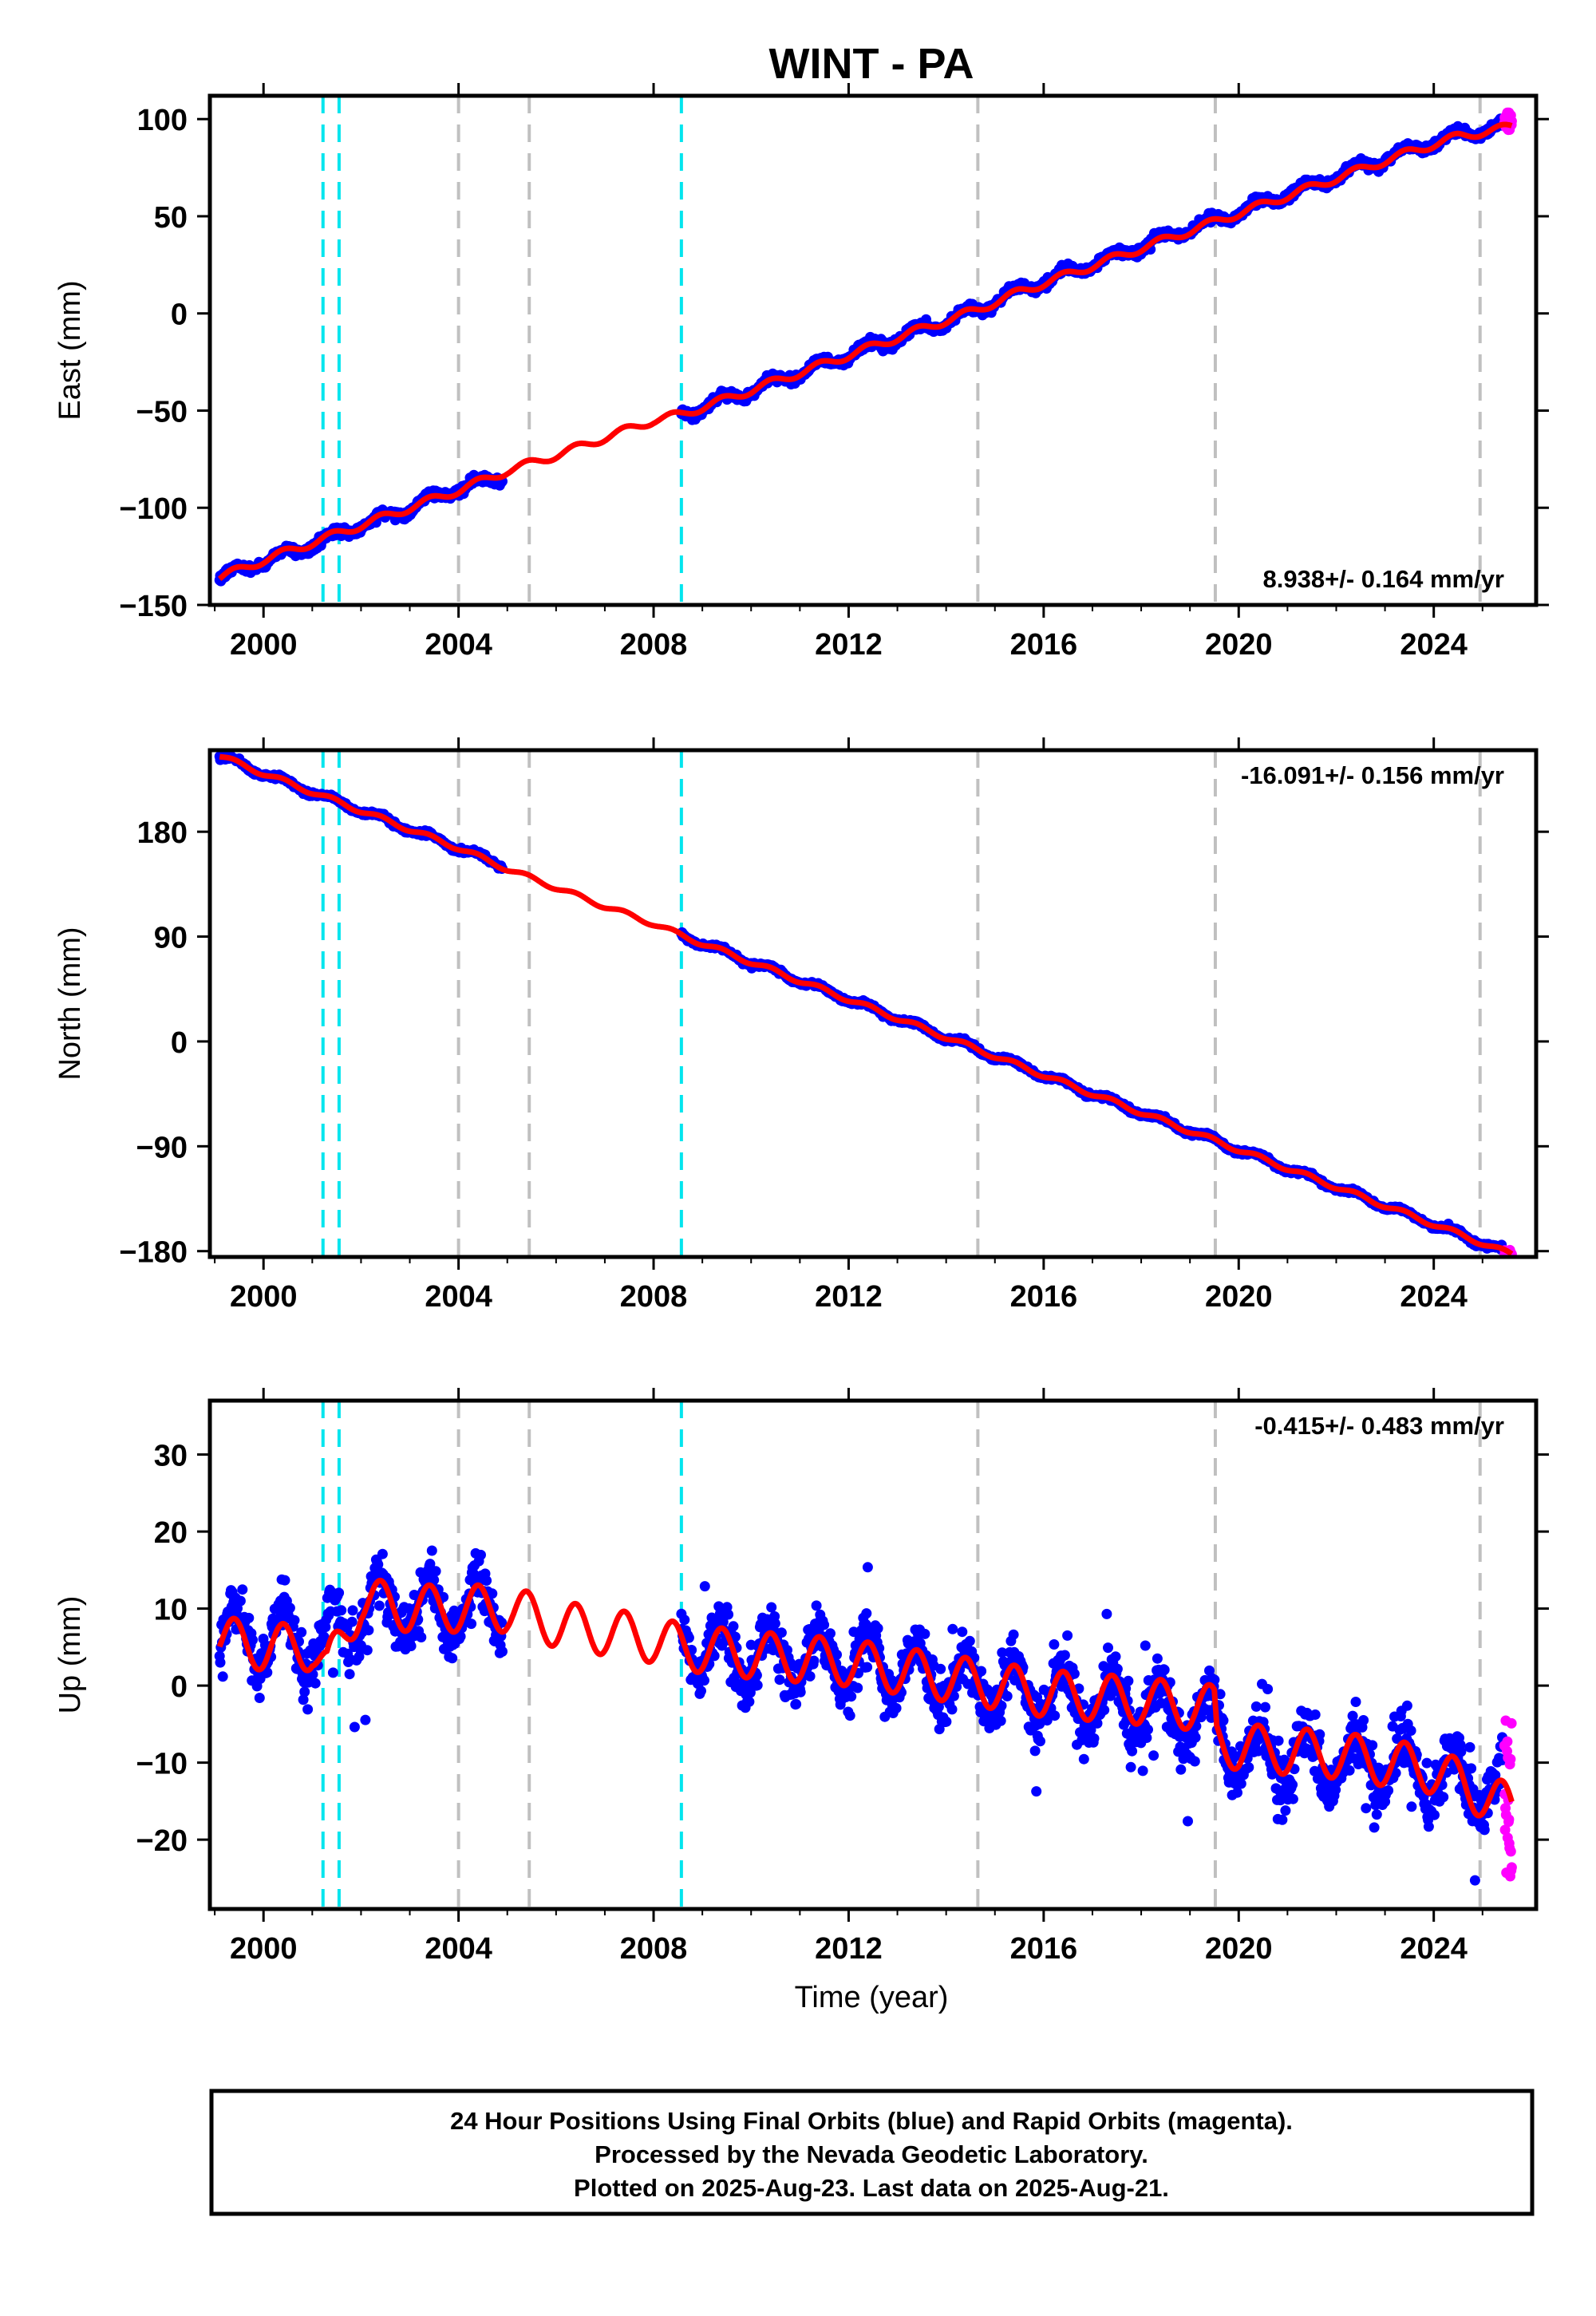  I want to click on x-tick-label: 2012, so click(849, 1297).